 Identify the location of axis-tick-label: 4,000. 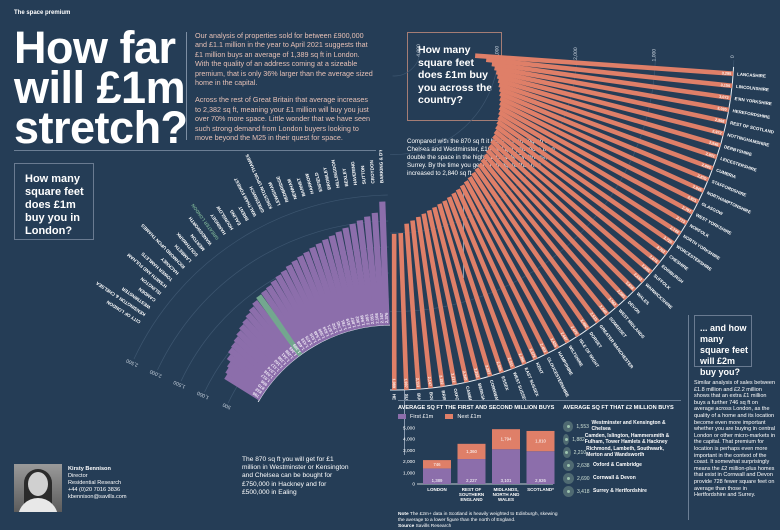
(419, 50).